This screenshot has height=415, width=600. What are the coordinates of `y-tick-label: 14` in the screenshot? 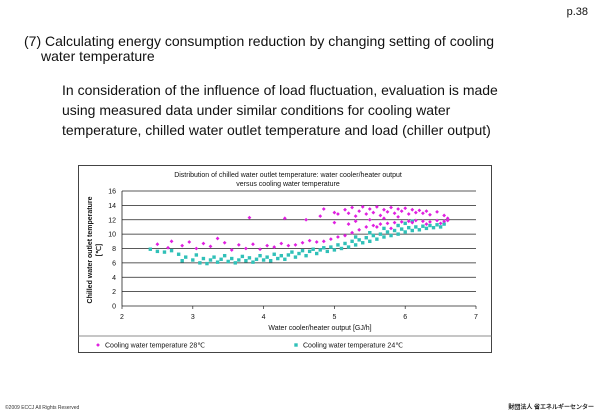 It's located at (112, 206).